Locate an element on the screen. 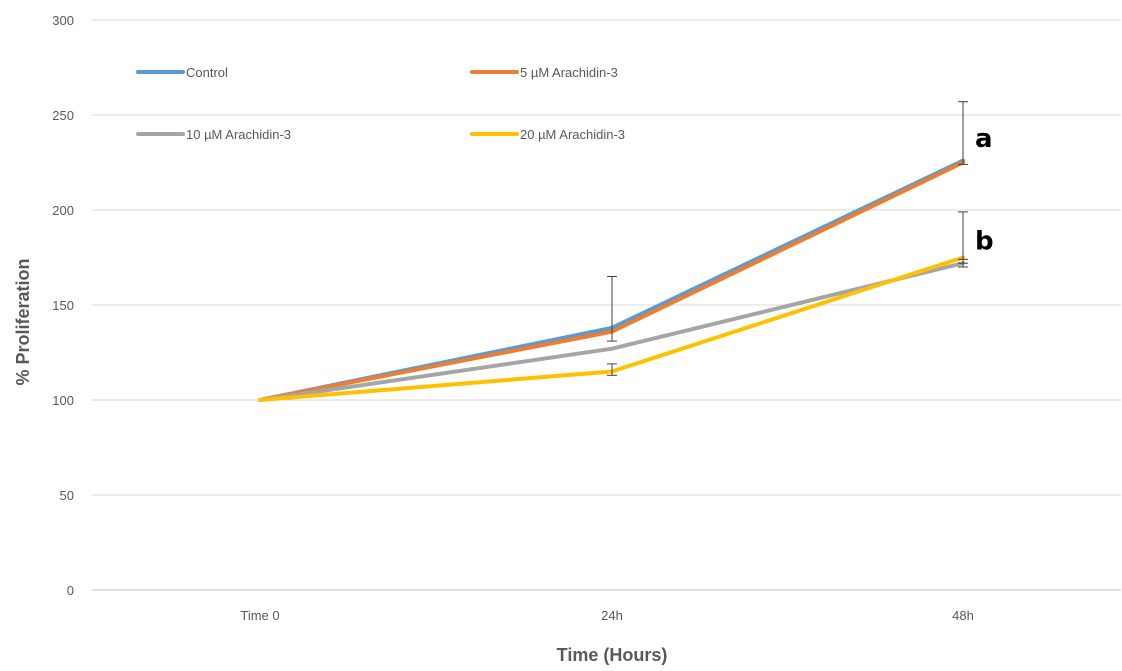 The height and width of the screenshot is (671, 1122). annotation-label: a is located at coordinates (984, 139).